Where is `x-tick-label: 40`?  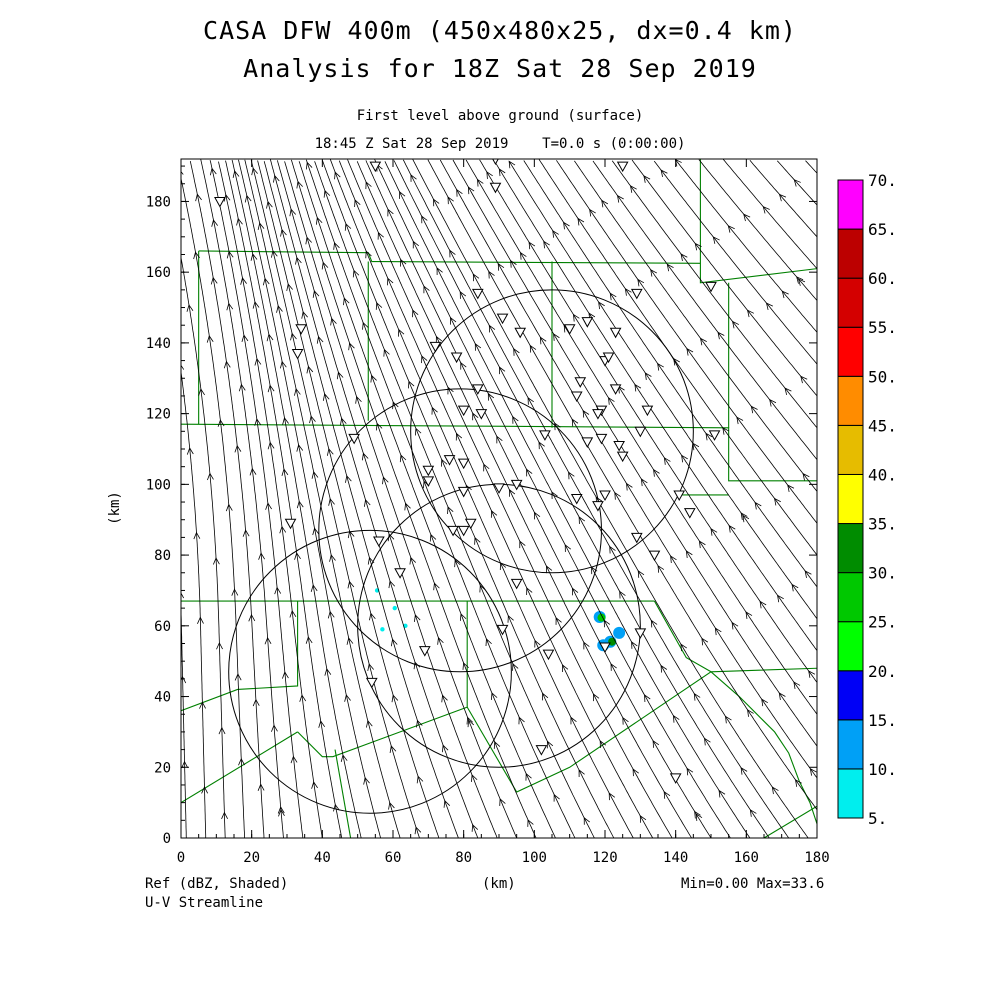 x-tick-label: 40 is located at coordinates (322, 858).